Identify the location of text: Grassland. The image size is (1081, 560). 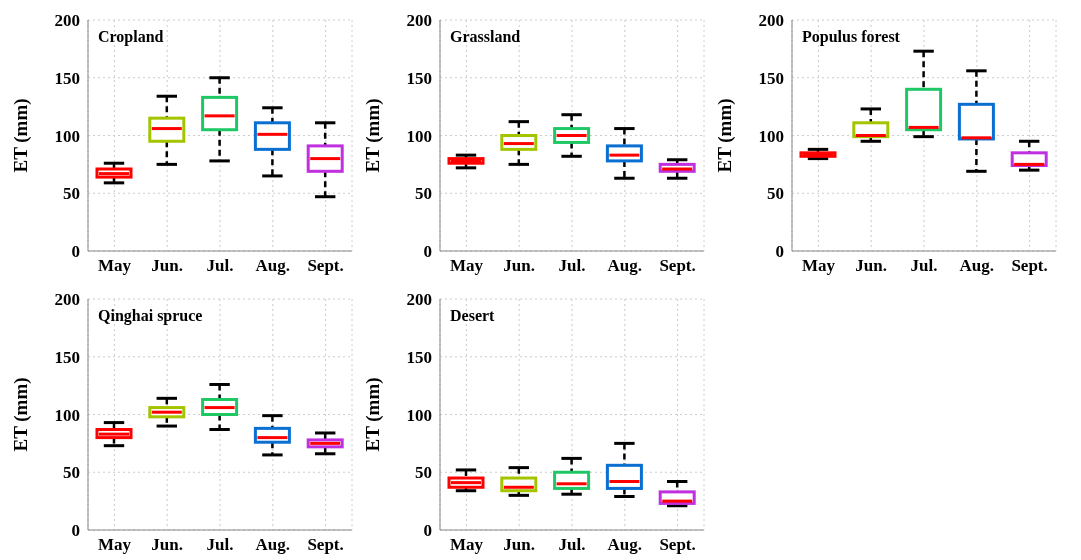
(485, 37).